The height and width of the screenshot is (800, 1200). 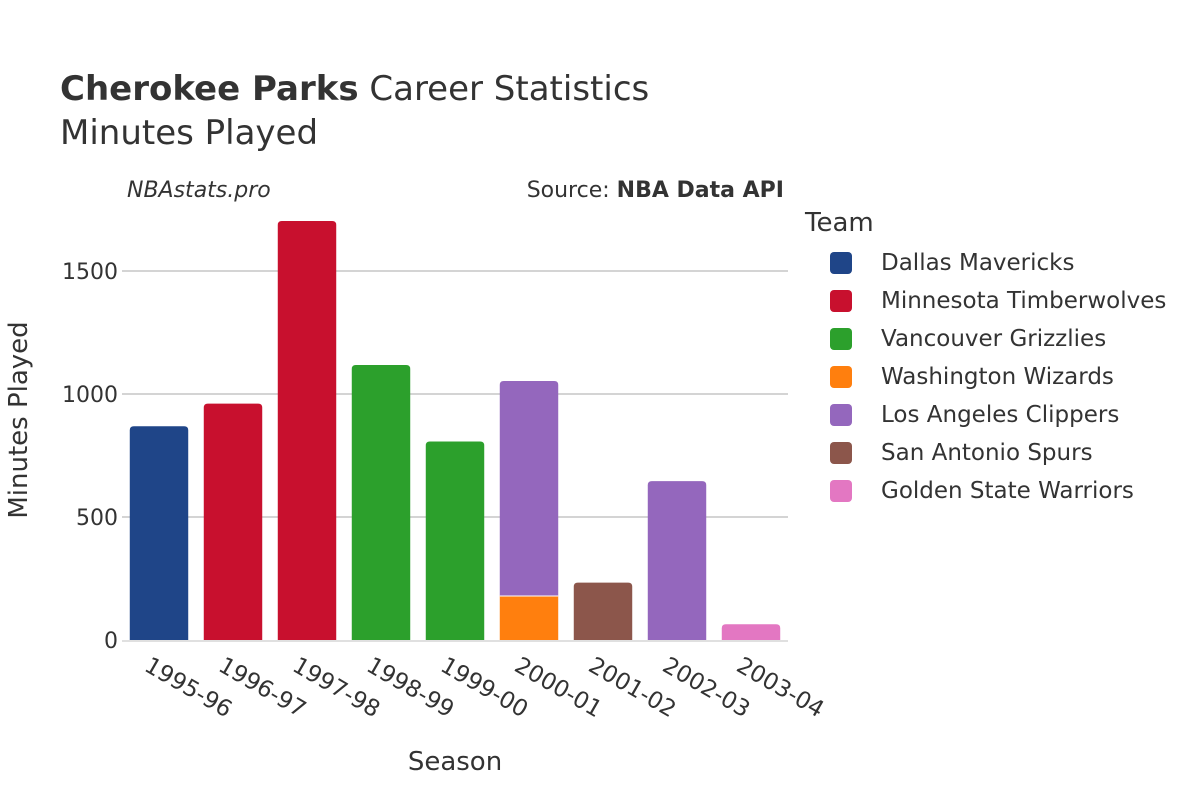 What do you see at coordinates (700, 190) in the screenshot?
I see `source-name: NBA Data API` at bounding box center [700, 190].